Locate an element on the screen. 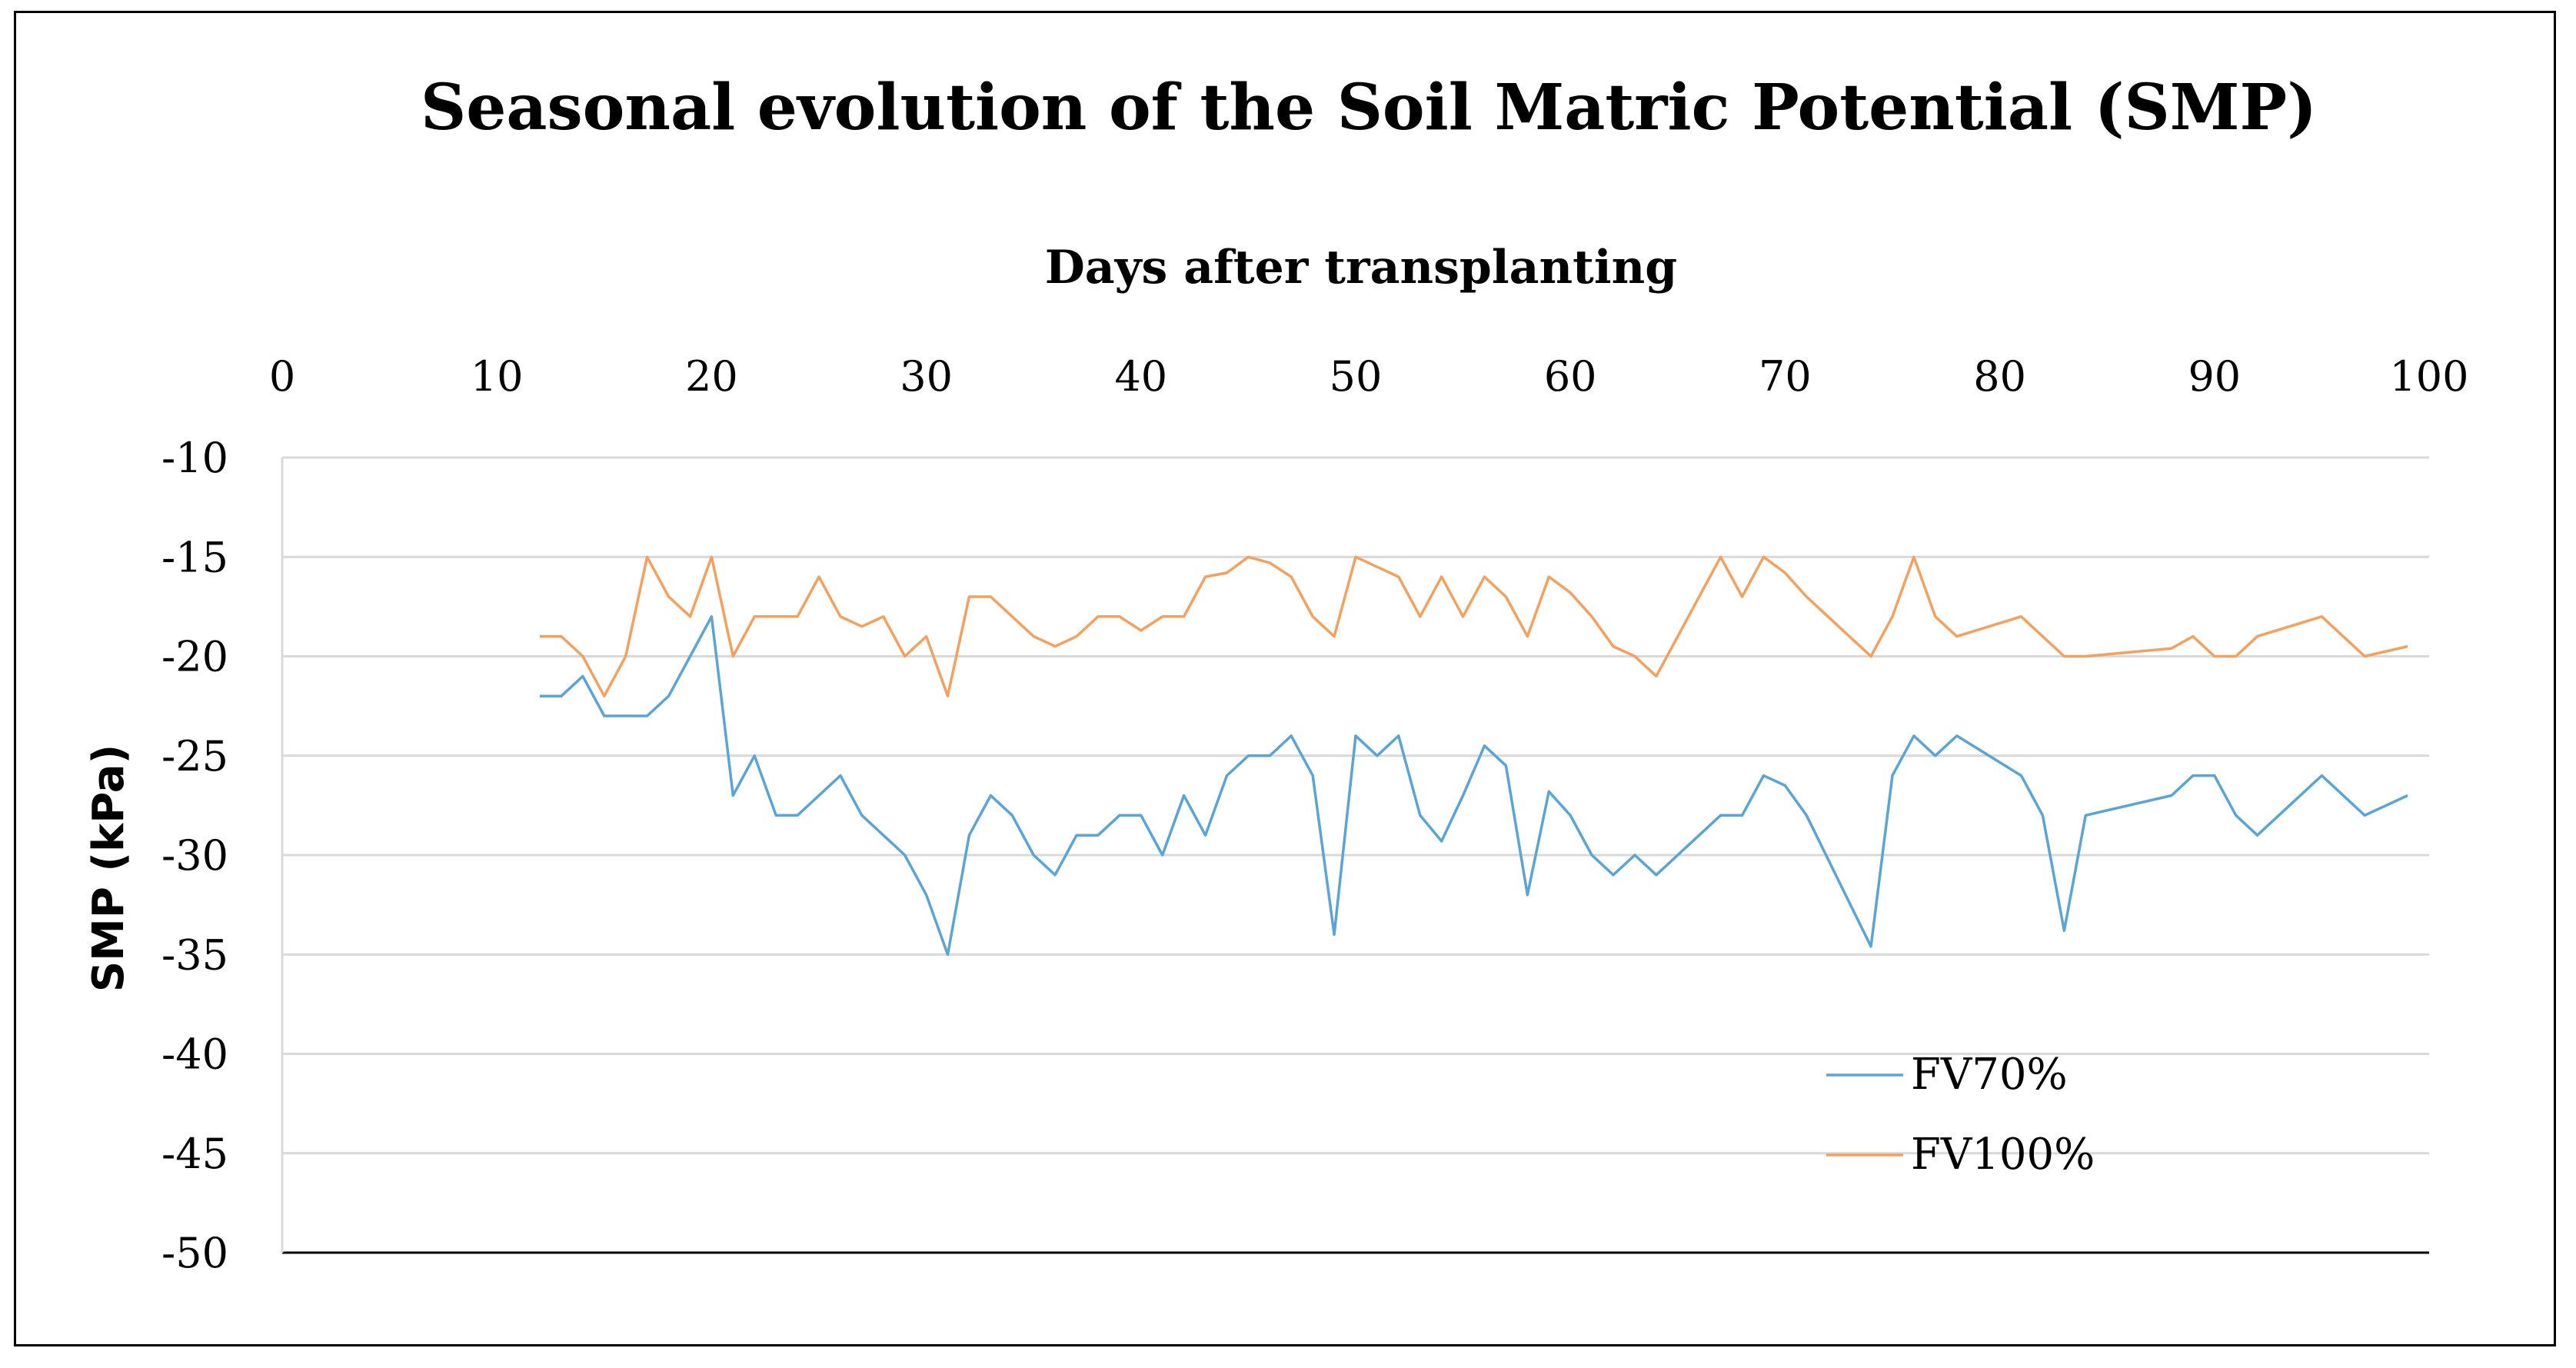 The image size is (2576, 1368). y-tick-label: -45 is located at coordinates (194, 1154).